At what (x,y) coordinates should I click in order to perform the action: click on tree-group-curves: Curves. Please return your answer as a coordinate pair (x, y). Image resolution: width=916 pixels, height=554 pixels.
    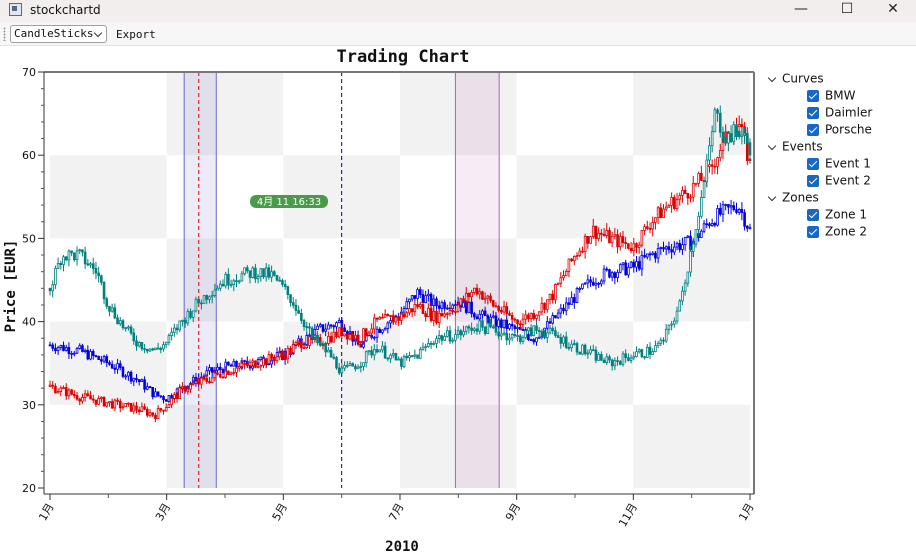
    Looking at the image, I should click on (795, 79).